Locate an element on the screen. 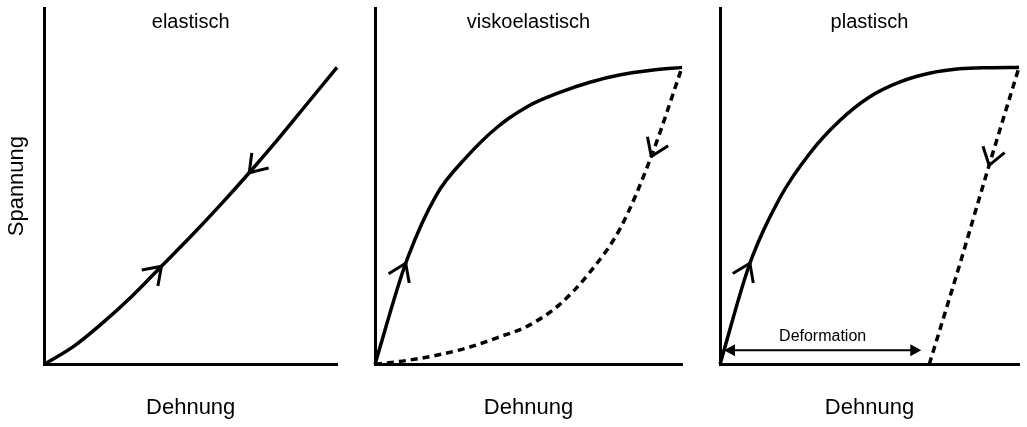 Image resolution: width=1027 pixels, height=427 pixels. annotation: Deformation is located at coordinates (823, 335).